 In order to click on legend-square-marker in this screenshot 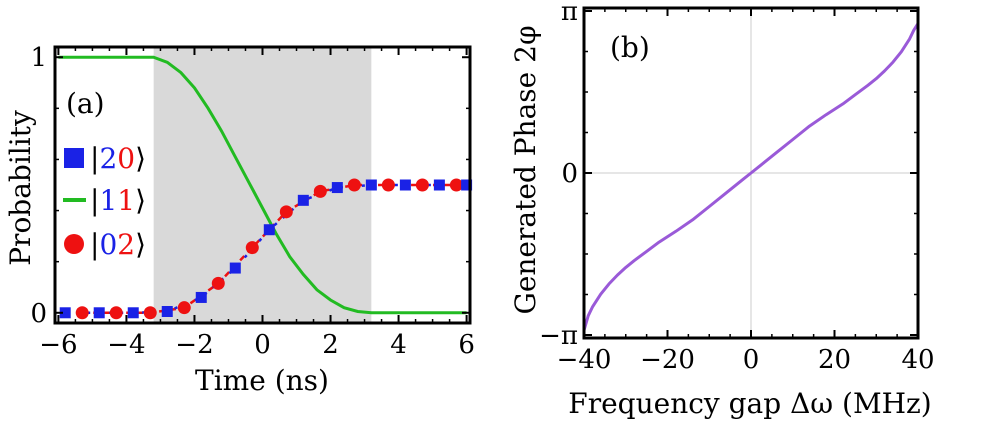, I will do `click(74, 158)`.